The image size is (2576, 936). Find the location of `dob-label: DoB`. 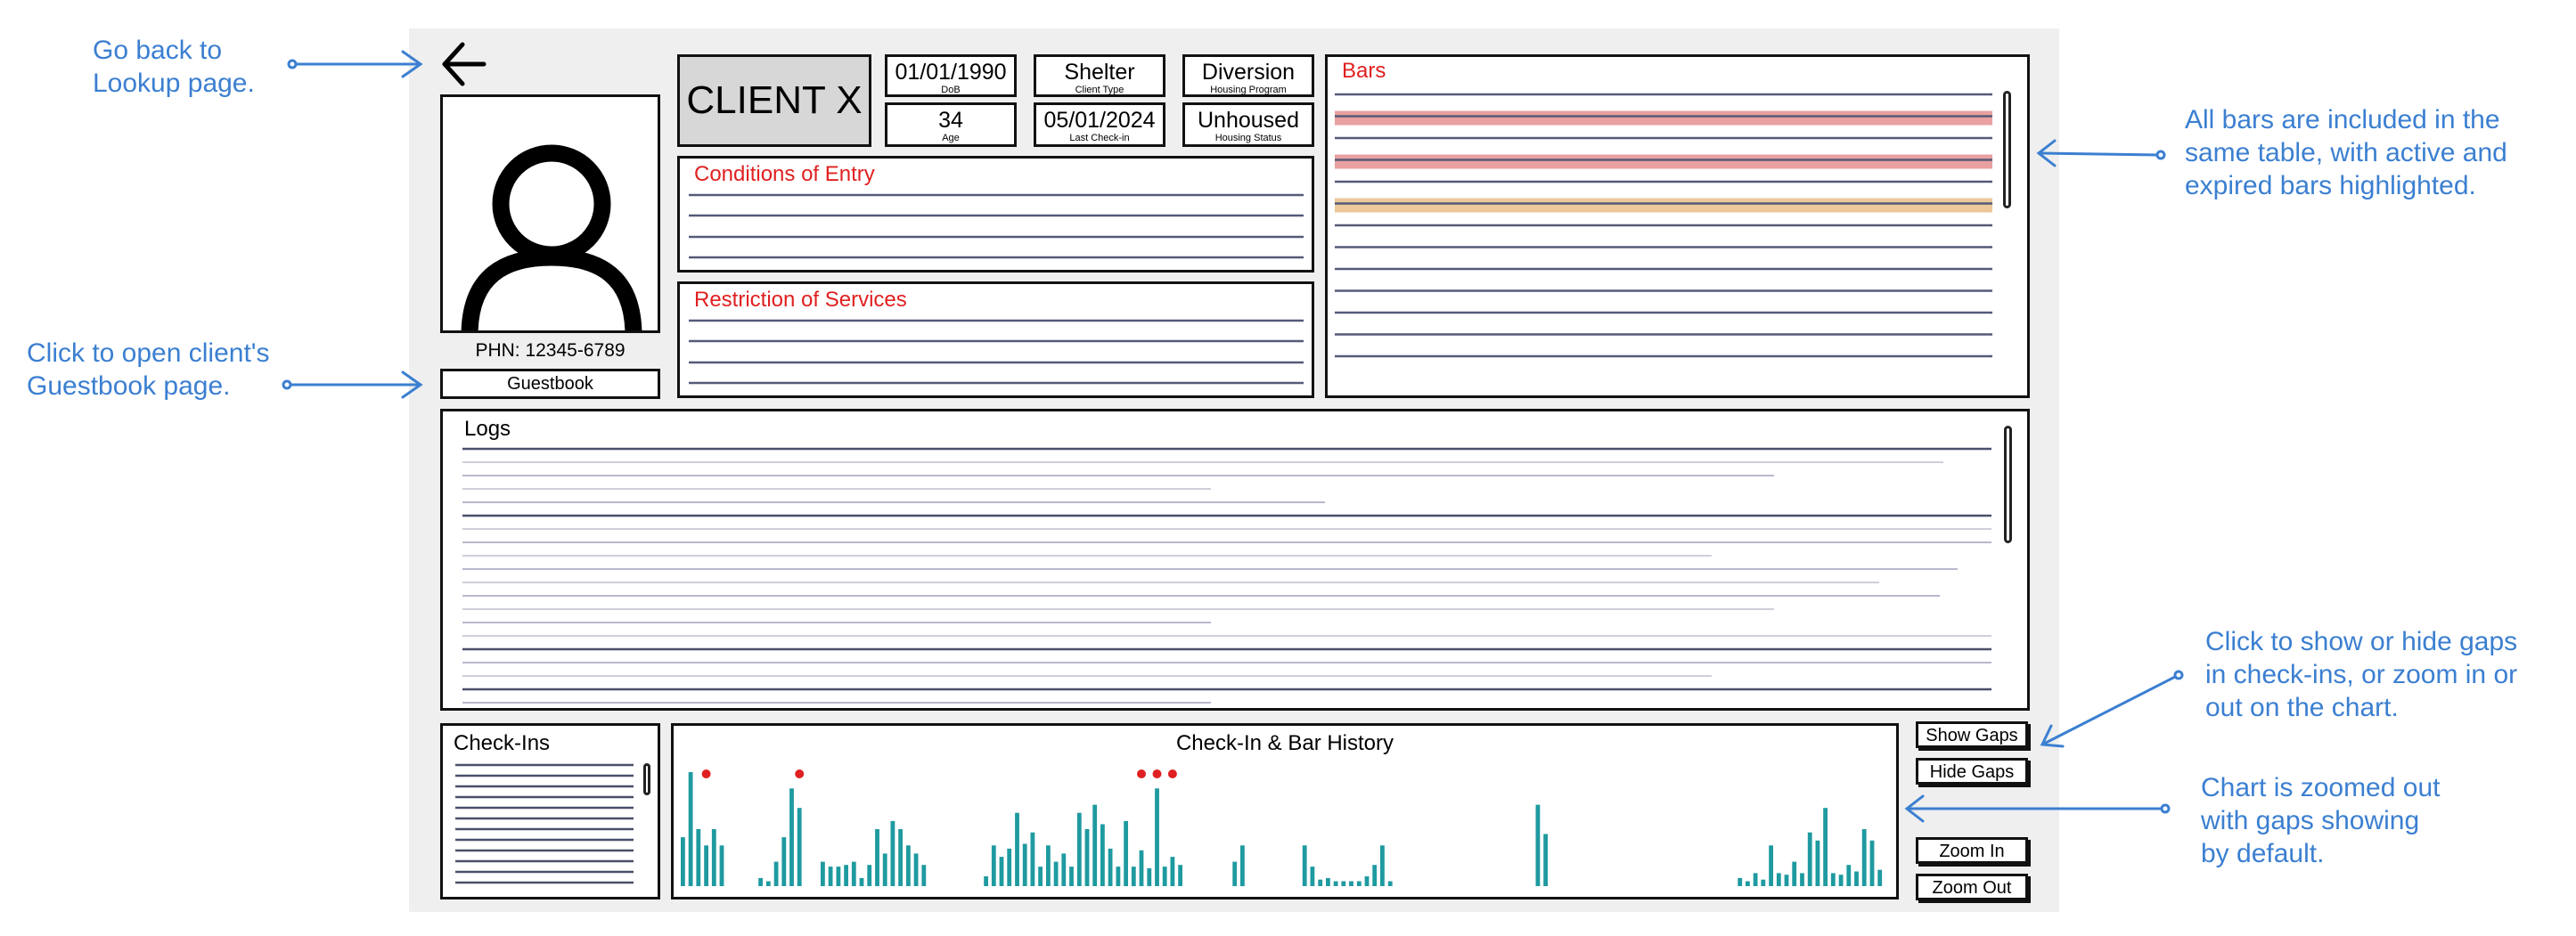

dob-label: DoB is located at coordinates (951, 90).